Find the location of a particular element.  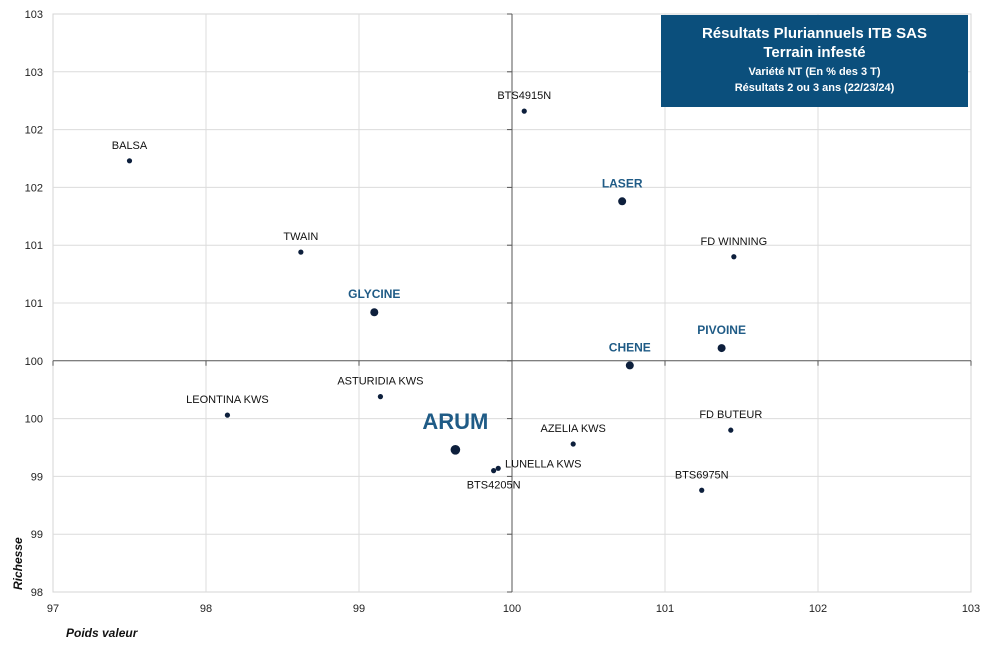

point-label-pivoine: PIVOINE is located at coordinates (721, 330).